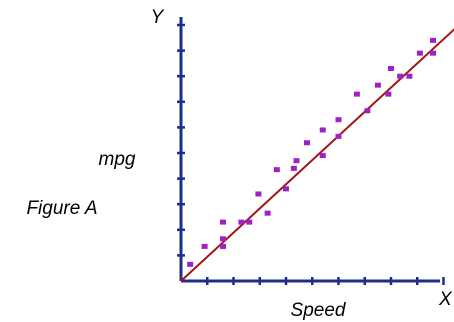 The height and width of the screenshot is (322, 454). I want to click on y-axis-name: Y, so click(158, 17).